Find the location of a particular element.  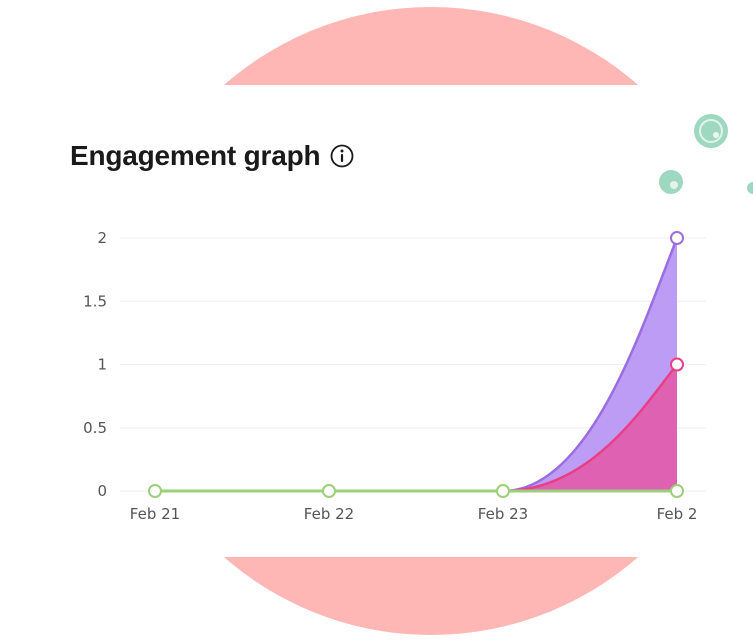

chart-header: Engagement graph is located at coordinates (212, 156).